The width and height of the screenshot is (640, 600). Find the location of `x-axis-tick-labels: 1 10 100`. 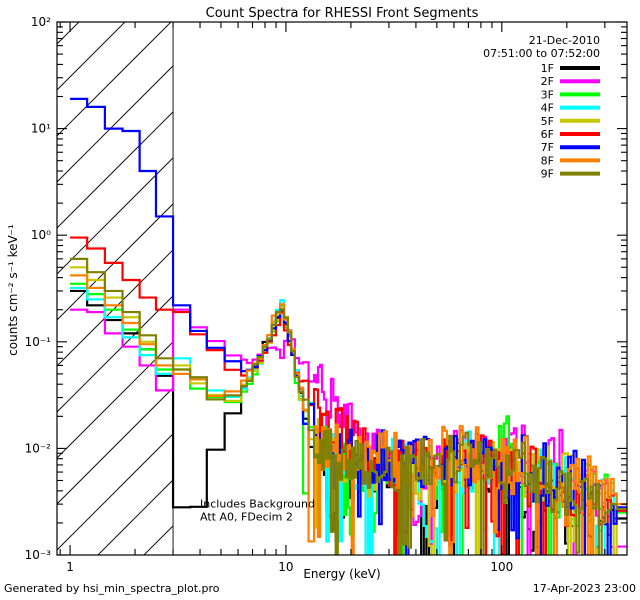

x-axis-tick-labels: 1 10 100 is located at coordinates (289, 567).